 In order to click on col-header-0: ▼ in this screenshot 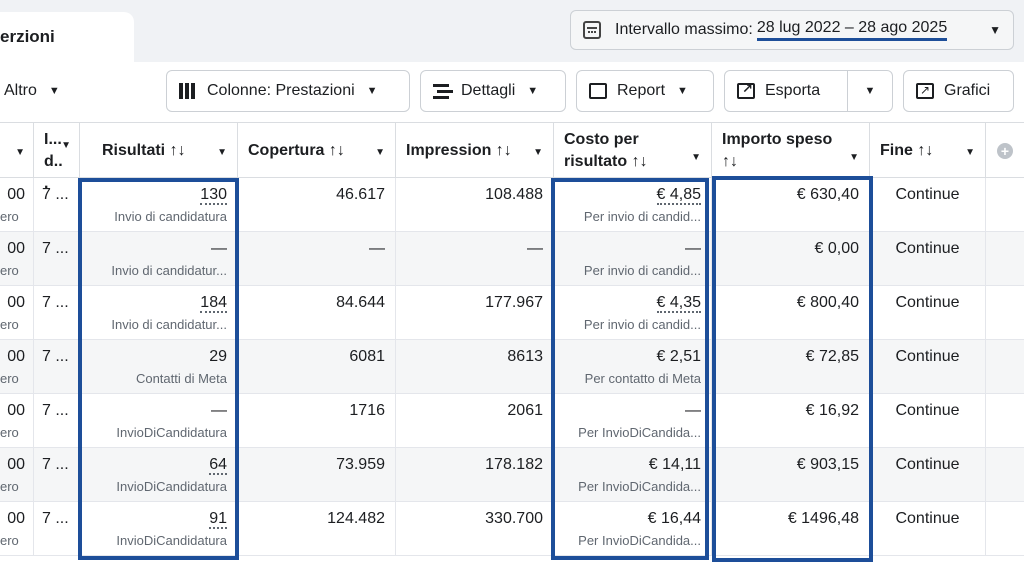, I will do `click(17, 151)`.